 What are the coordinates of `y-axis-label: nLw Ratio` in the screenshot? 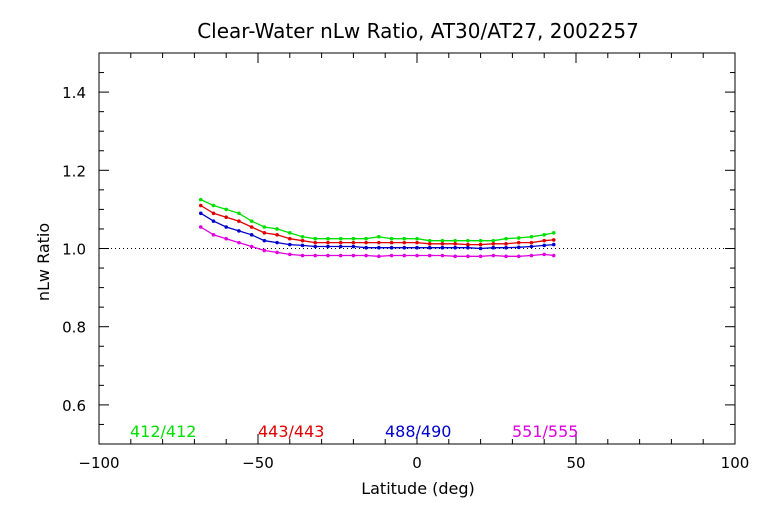 It's located at (43, 262).